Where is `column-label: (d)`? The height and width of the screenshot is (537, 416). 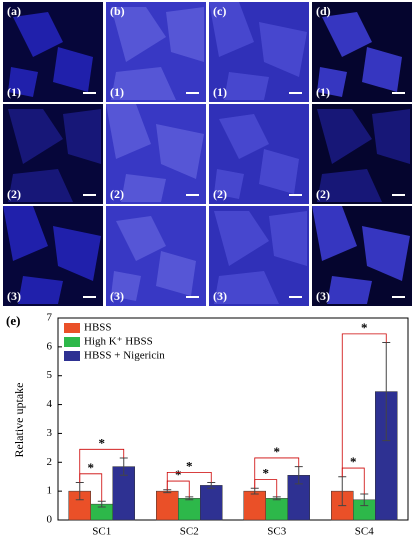 column-label: (d) is located at coordinates (323, 11).